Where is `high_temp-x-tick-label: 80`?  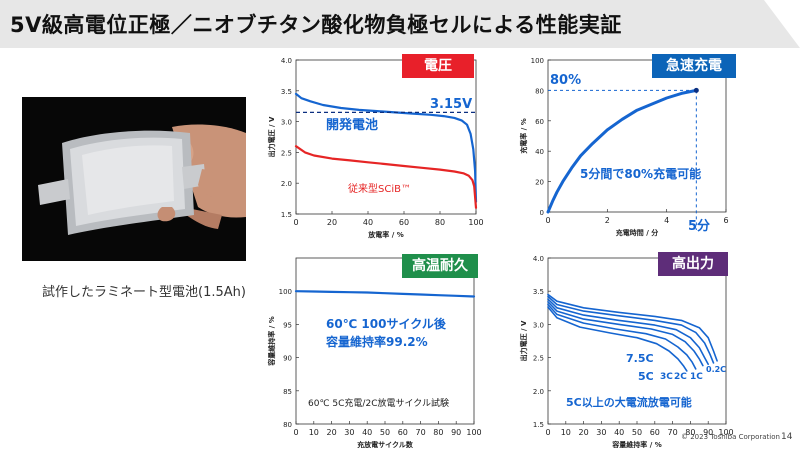
high_temp-x-tick-label: 80 is located at coordinates (438, 432).